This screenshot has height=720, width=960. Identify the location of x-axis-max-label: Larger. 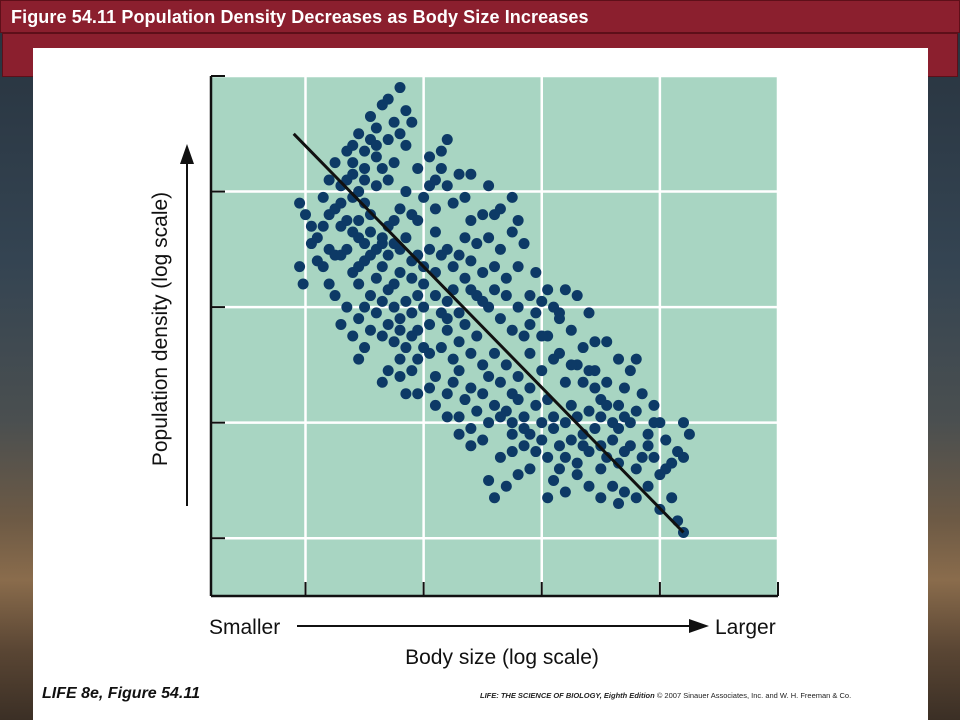
(745, 627).